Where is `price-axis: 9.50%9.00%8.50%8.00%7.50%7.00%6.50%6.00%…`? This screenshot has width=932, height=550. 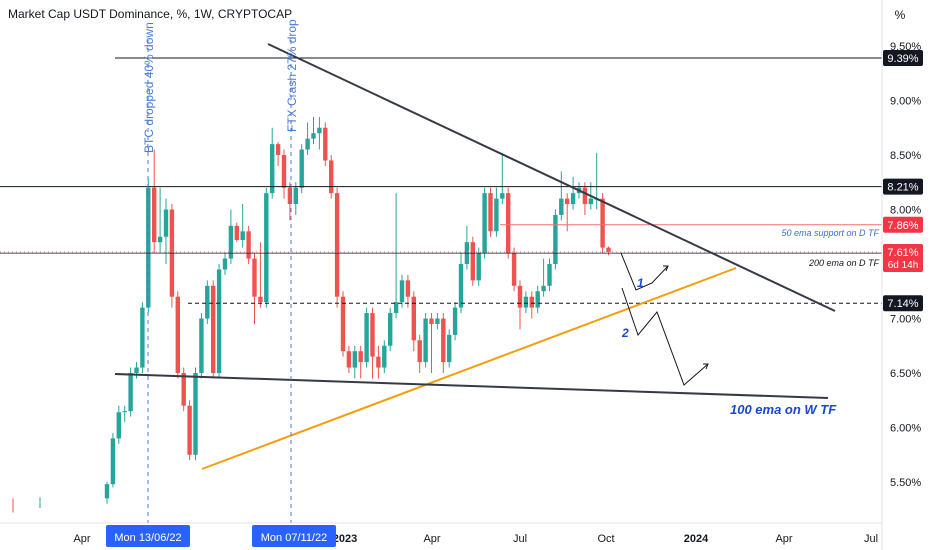
price-axis: 9.50%9.00%8.50%8.00%7.50%7.00%6.50%6.00%… is located at coordinates (902, 275).